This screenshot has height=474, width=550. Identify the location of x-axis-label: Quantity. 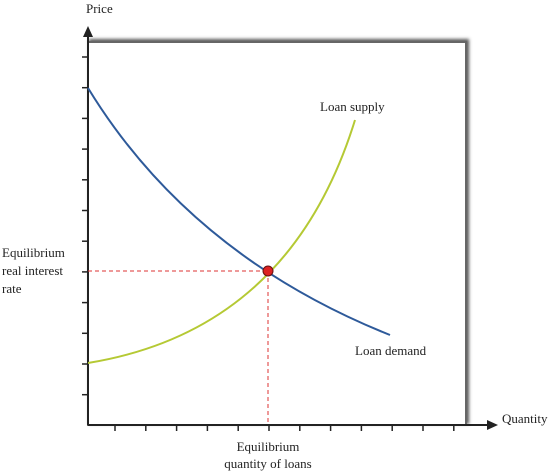
(525, 418).